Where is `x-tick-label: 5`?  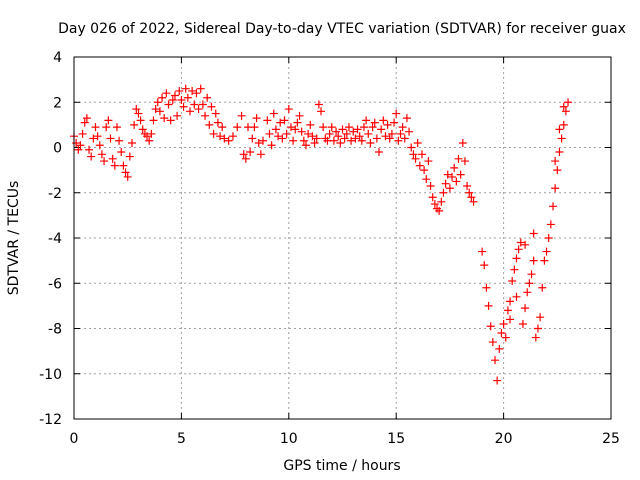
x-tick-label: 5 is located at coordinates (181, 439).